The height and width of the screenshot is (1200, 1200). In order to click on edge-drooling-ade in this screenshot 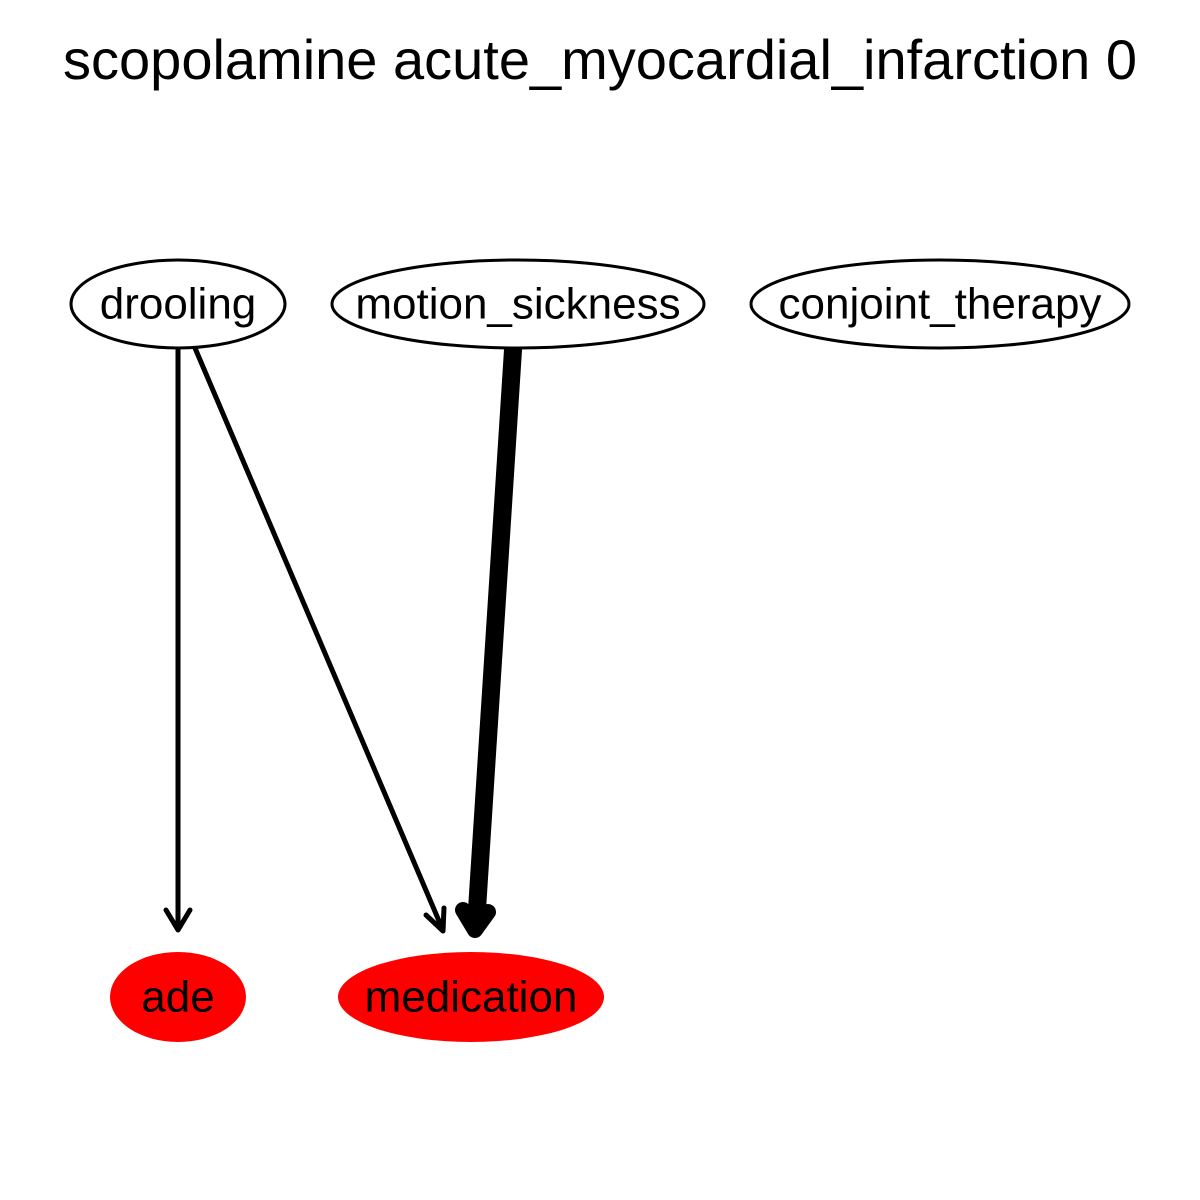, I will do `click(178, 639)`.